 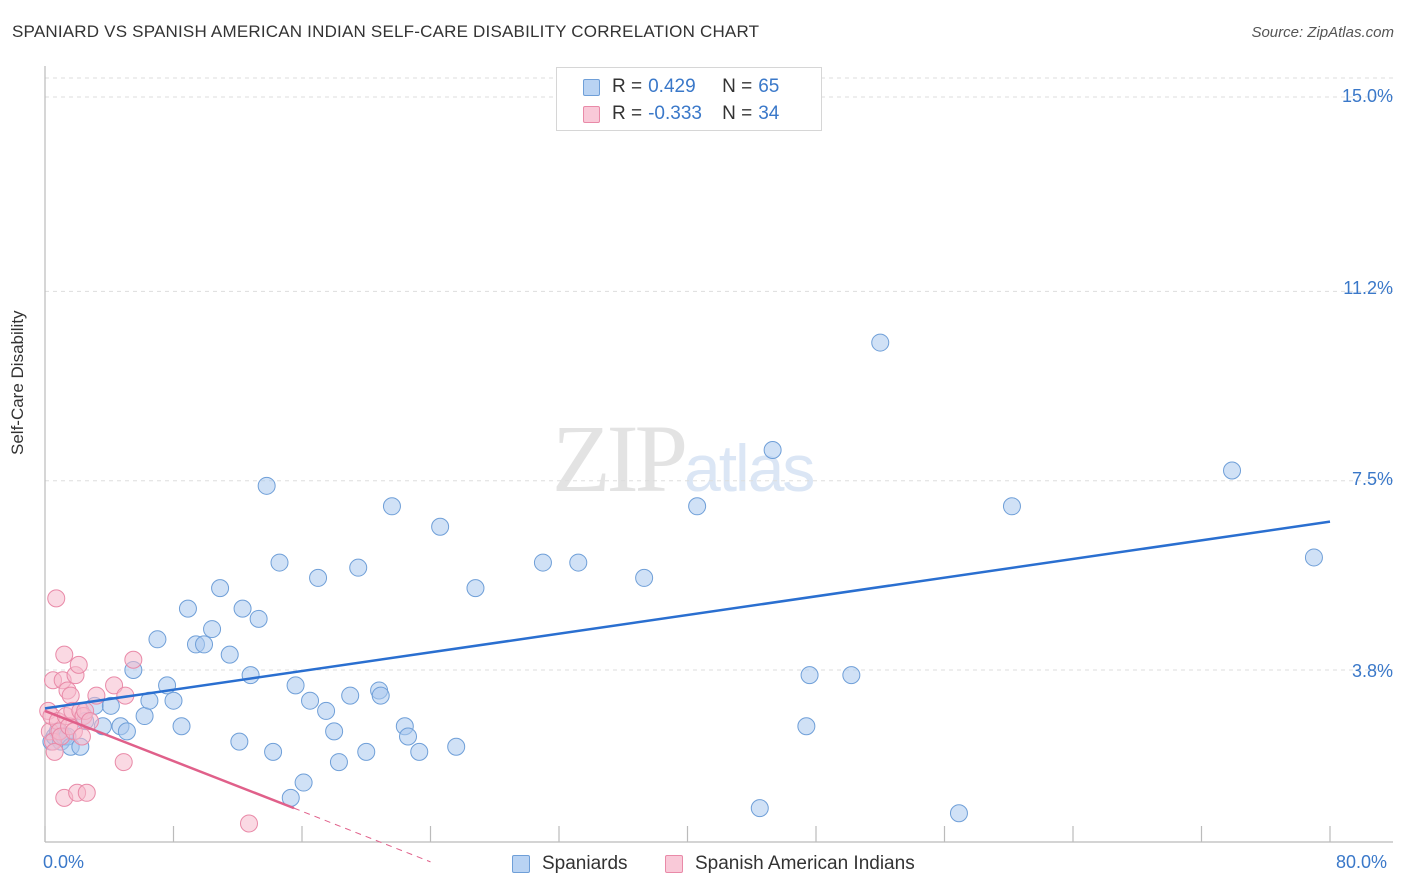 I want to click on stats-legend: R = 0.429 N = 65 R = -0.333 N = 34, so click(x=689, y=99).